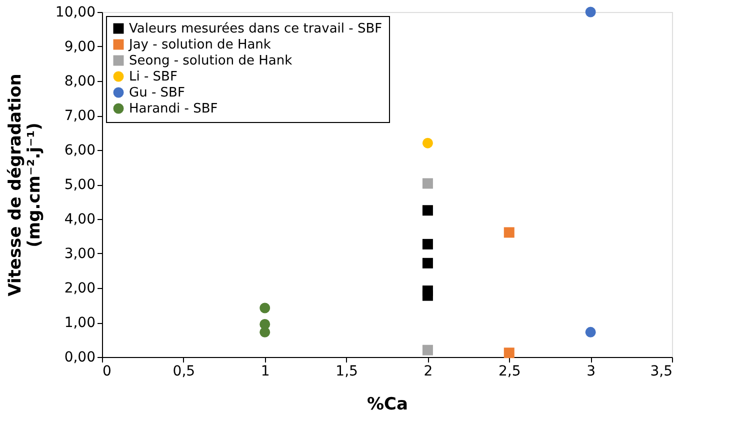  Describe the element at coordinates (157, 93) in the screenshot. I see `legend-label: Gu - SBF` at that location.